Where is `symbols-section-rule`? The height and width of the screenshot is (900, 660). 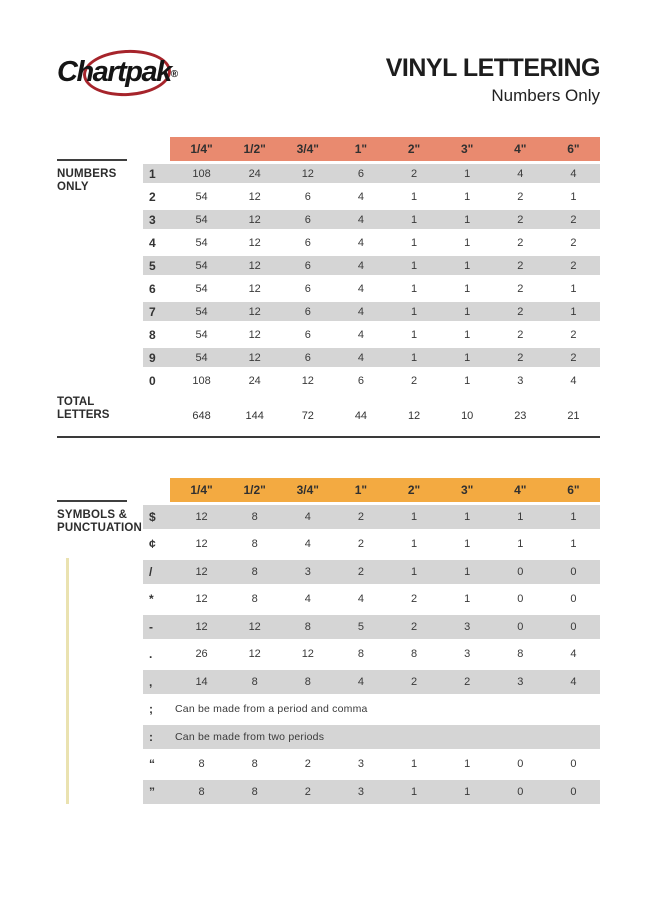
symbols-section-rule is located at coordinates (92, 501).